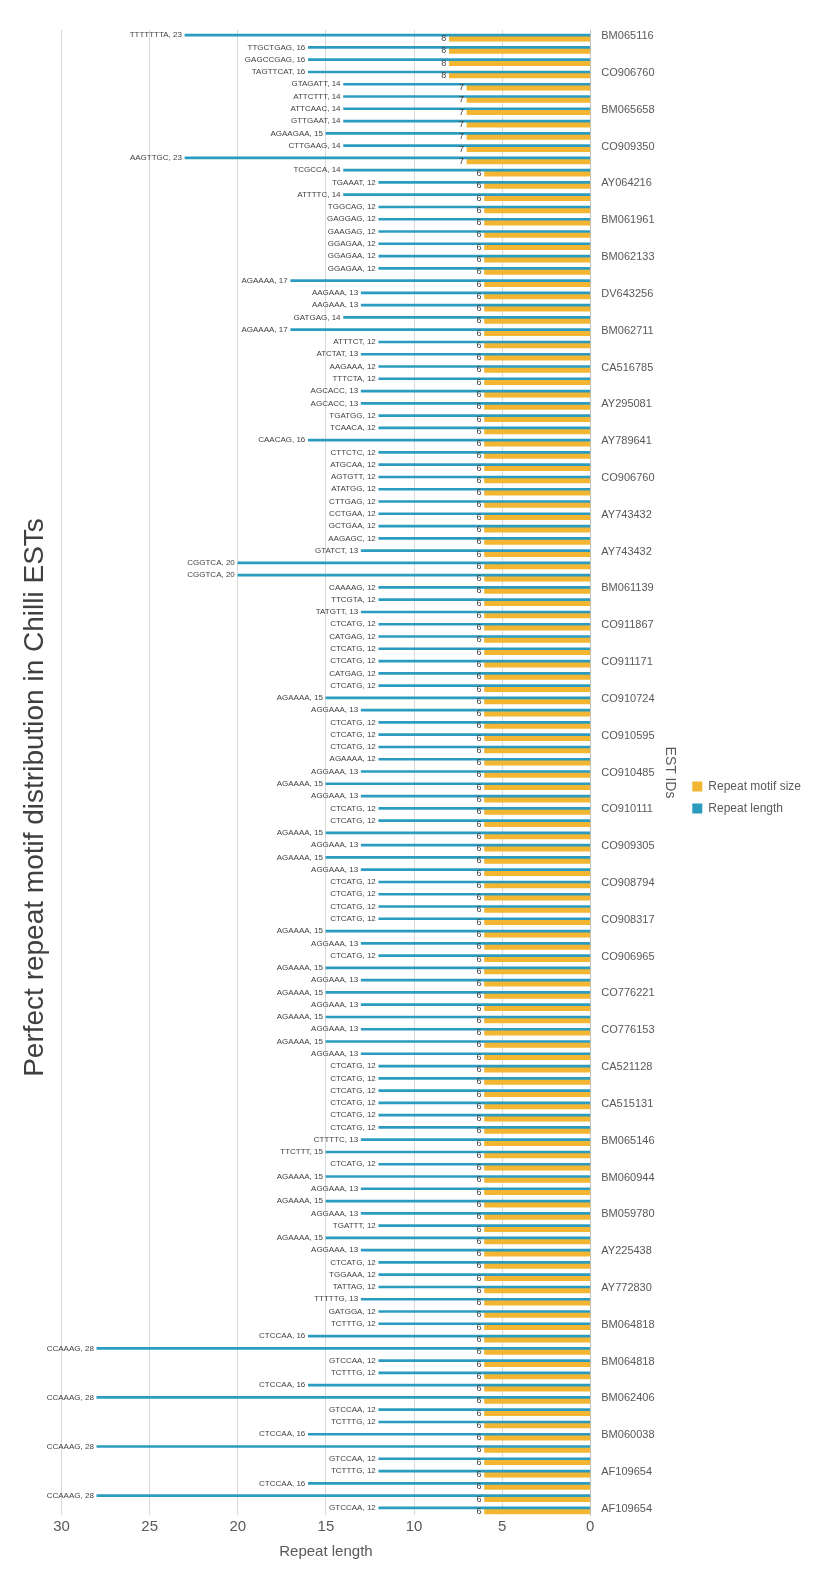  I want to click on data-label: AGCACC, 13, so click(334, 403).